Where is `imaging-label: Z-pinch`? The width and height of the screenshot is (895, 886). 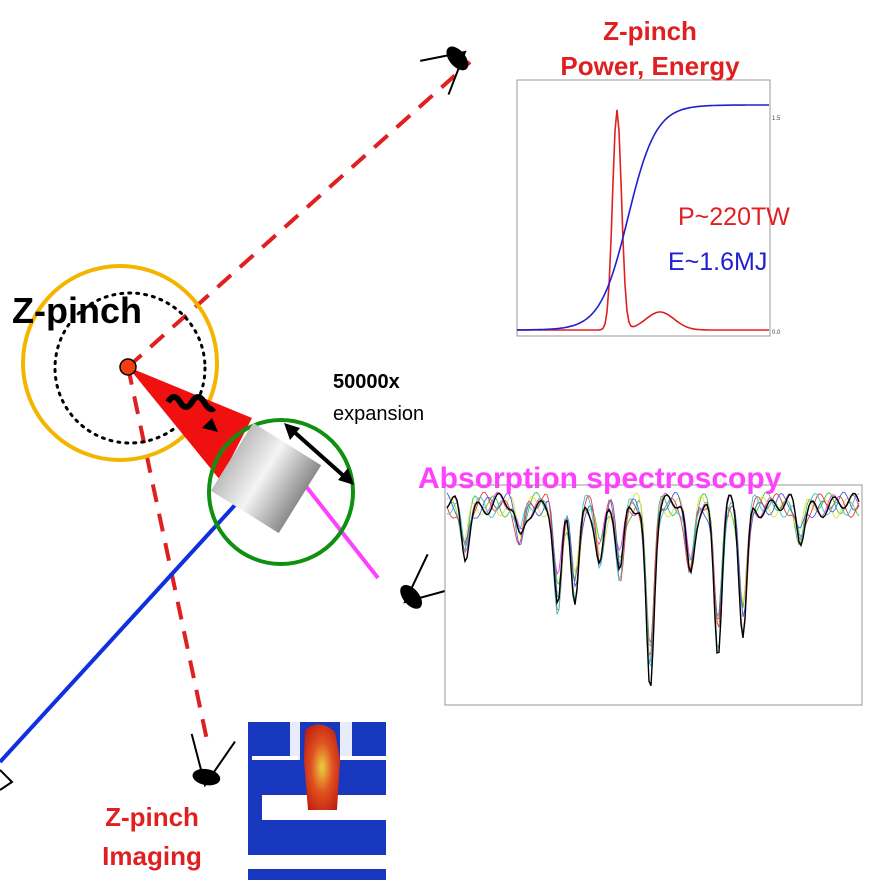 imaging-label: Z-pinch is located at coordinates (152, 817).